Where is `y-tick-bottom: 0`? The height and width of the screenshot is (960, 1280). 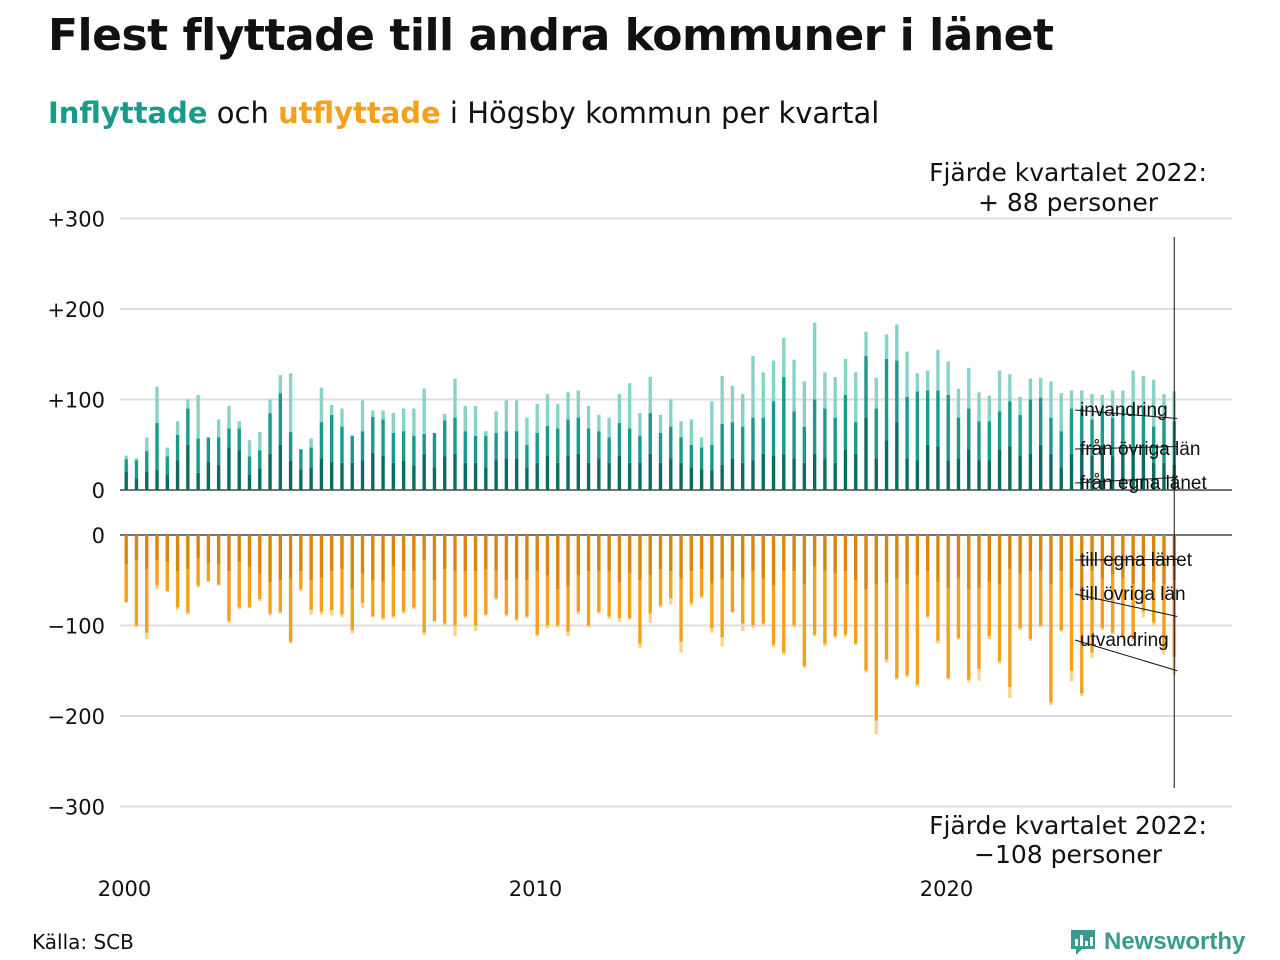 y-tick-bottom: 0 is located at coordinates (98, 536).